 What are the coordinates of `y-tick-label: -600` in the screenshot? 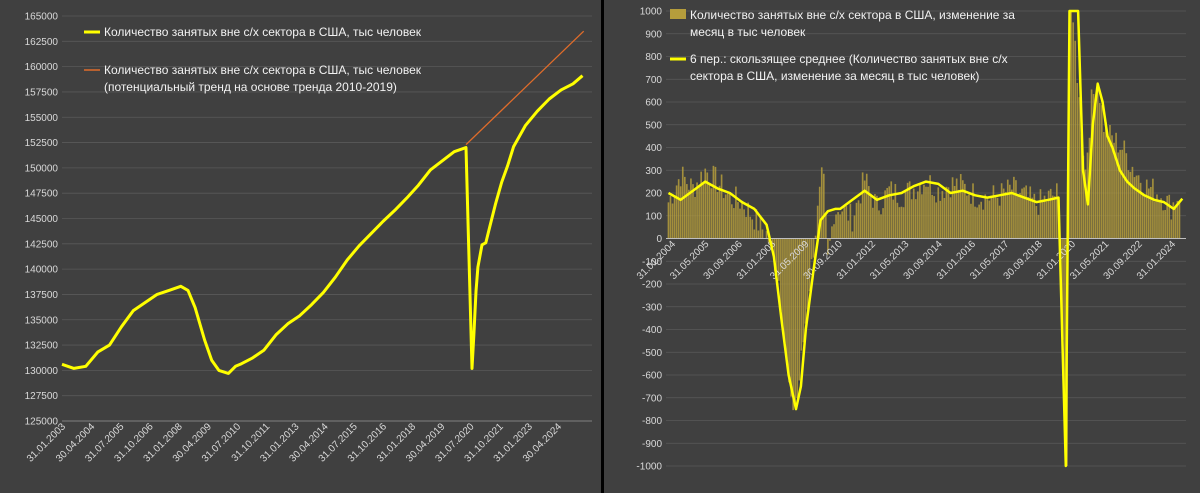 It's located at (652, 376).